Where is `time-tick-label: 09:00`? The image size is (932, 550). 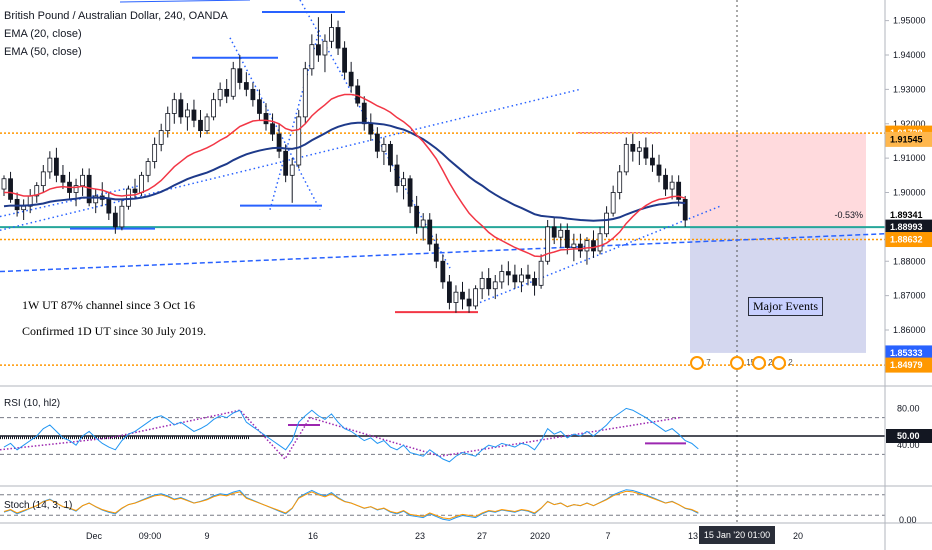
time-tick-label: 09:00 is located at coordinates (150, 536).